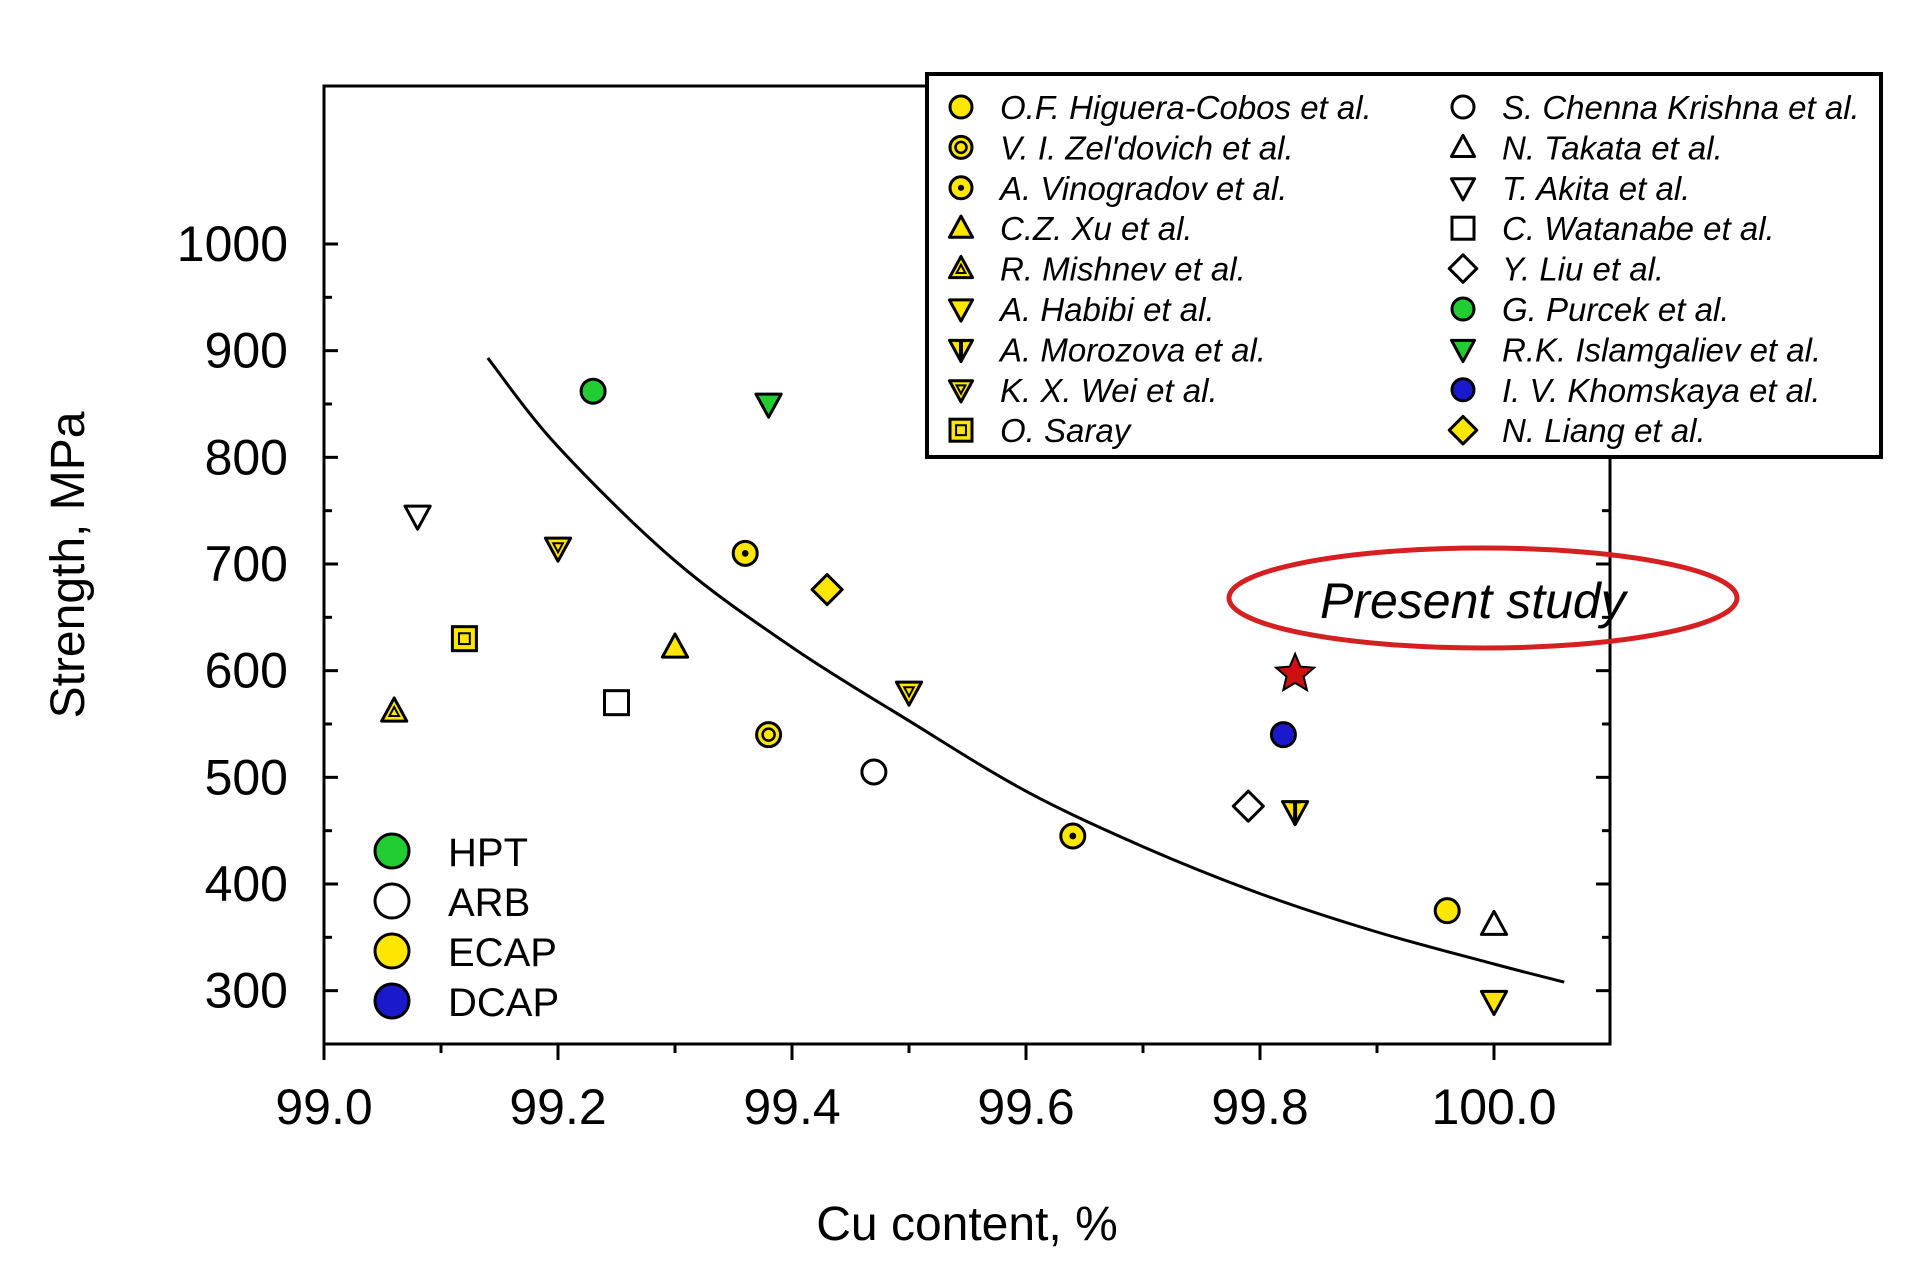 This screenshot has height=1268, width=1917. What do you see at coordinates (1081, 309) in the screenshot?
I see `legend-item: A. Habibi et al.` at bounding box center [1081, 309].